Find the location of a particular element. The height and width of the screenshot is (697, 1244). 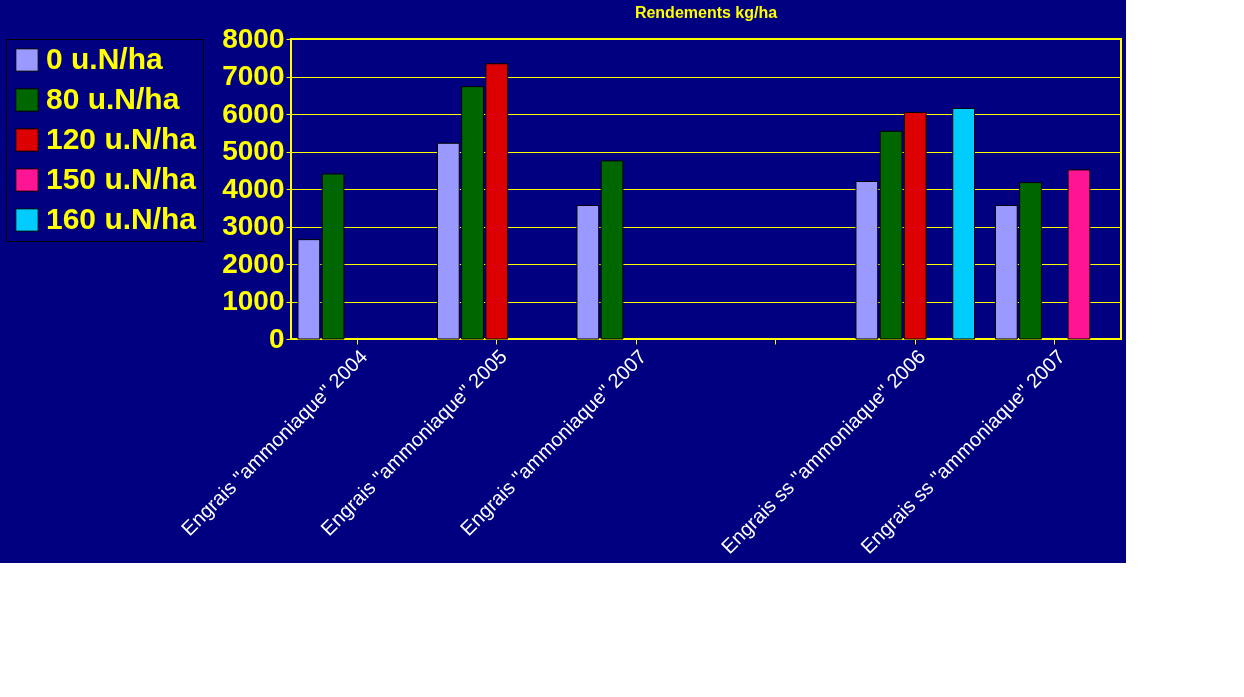

legend-label: 0 u.N/ha is located at coordinates (104, 58).